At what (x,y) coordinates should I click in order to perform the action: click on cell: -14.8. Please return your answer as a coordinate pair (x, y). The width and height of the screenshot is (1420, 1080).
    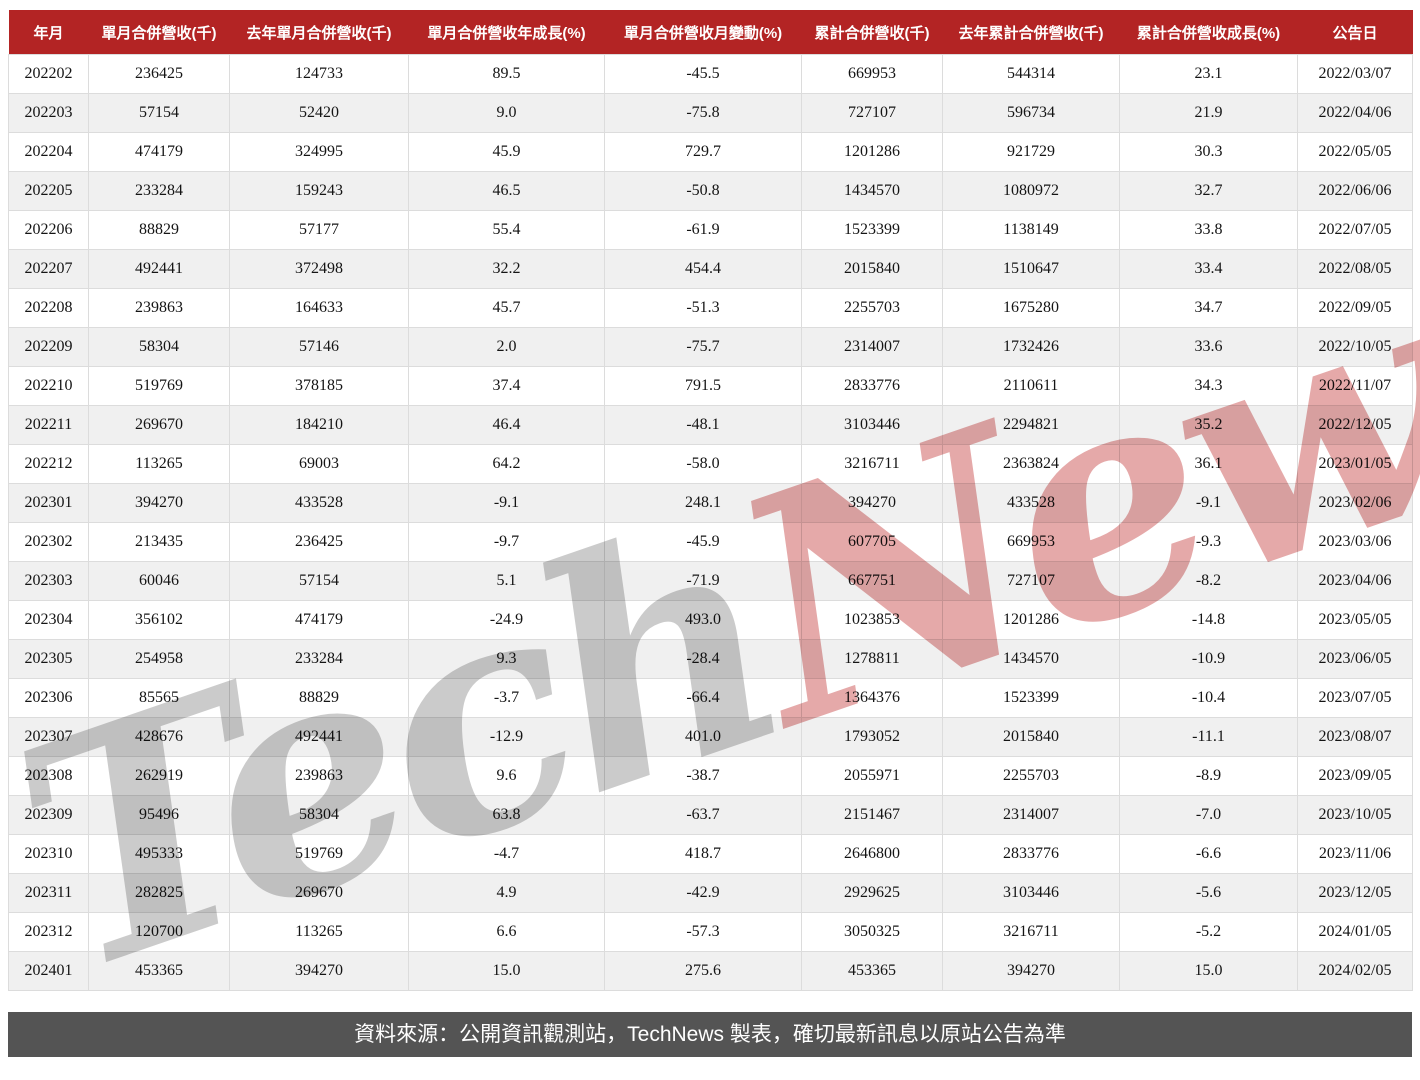
    Looking at the image, I should click on (1208, 620).